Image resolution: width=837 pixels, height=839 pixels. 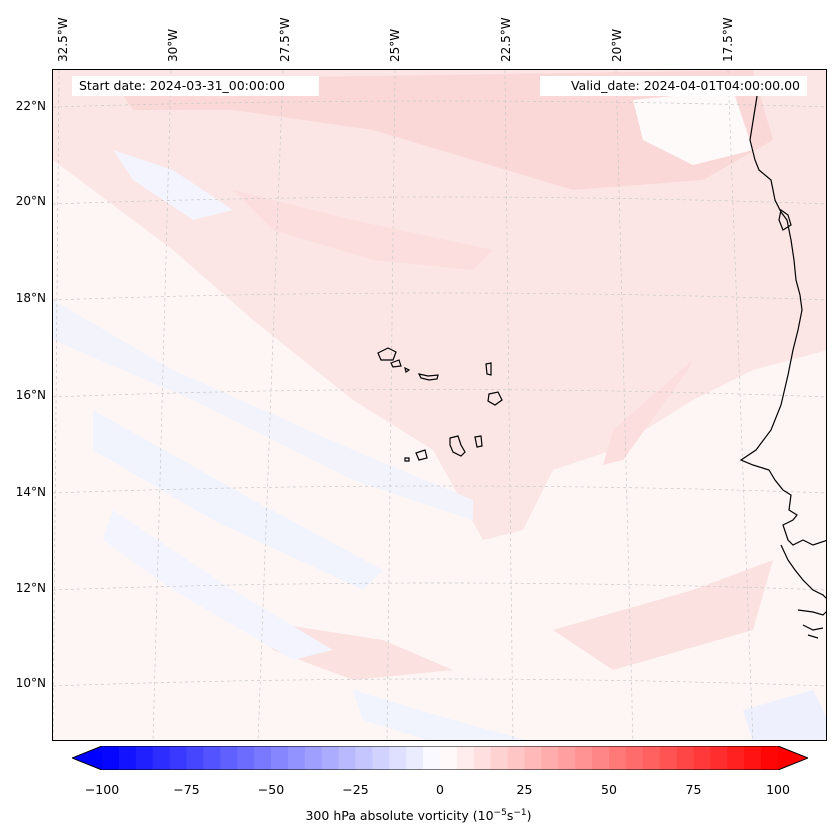 I want to click on lat-label-16n: 16°N, so click(x=30, y=395).